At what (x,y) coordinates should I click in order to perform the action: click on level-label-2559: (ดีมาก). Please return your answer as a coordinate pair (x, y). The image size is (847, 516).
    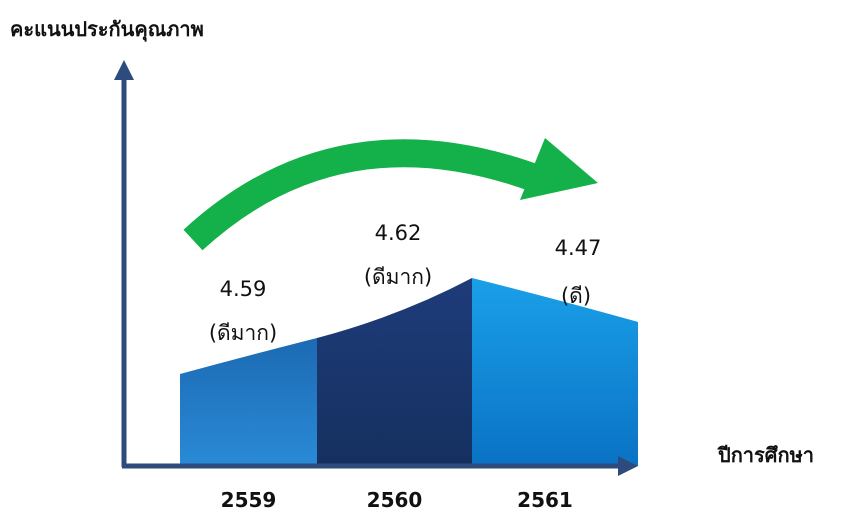
    Looking at the image, I should click on (243, 333).